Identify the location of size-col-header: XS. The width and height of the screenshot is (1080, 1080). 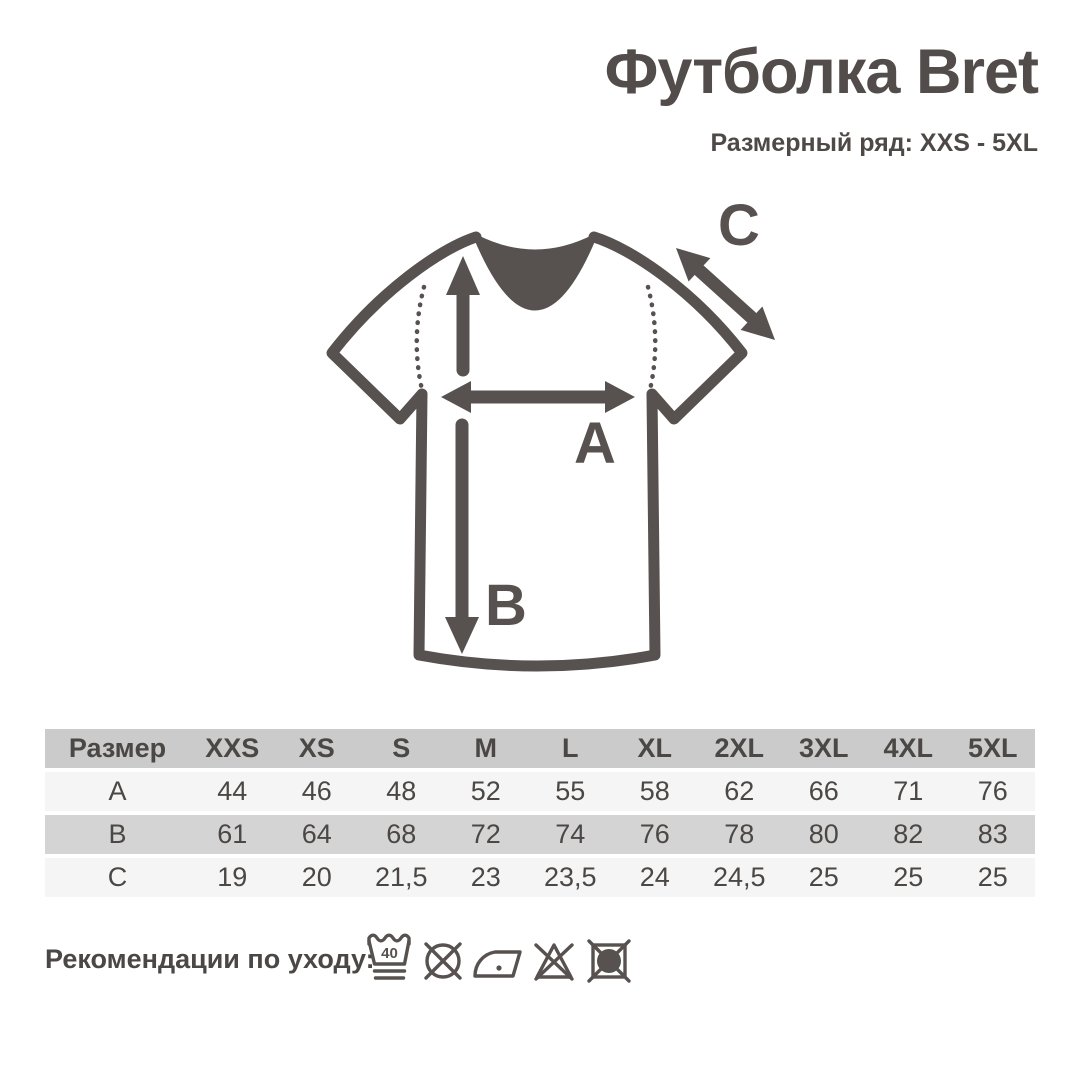
(316, 748).